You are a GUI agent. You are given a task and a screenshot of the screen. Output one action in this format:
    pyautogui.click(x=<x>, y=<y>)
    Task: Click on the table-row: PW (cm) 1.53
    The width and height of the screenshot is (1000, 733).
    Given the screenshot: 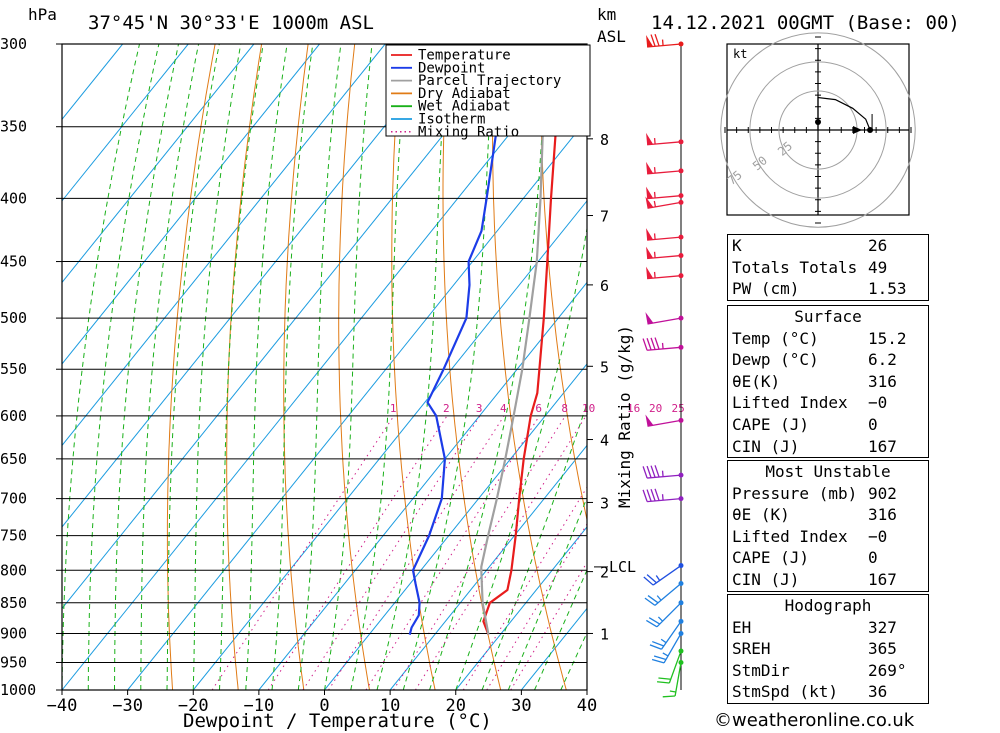 What is the action you would take?
    pyautogui.click(x=828, y=289)
    